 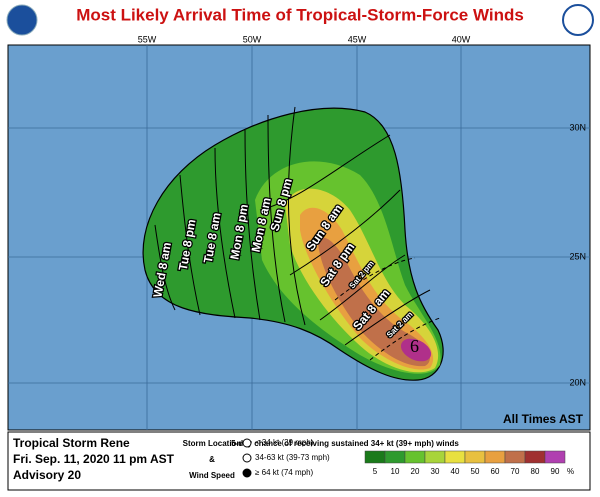 I want to click on scale-value: 20, so click(x=415, y=471).